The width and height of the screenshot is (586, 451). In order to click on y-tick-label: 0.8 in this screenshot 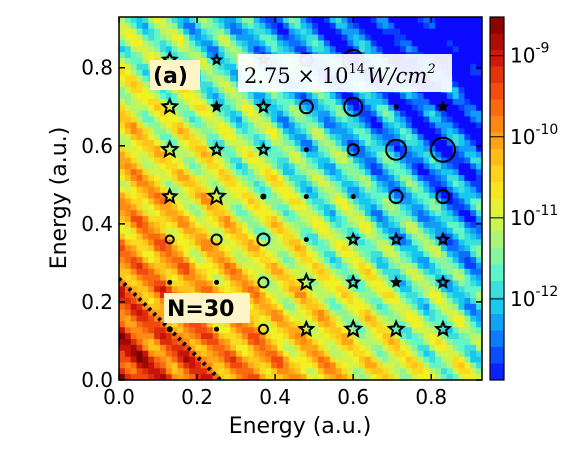, I will do `click(97, 68)`.